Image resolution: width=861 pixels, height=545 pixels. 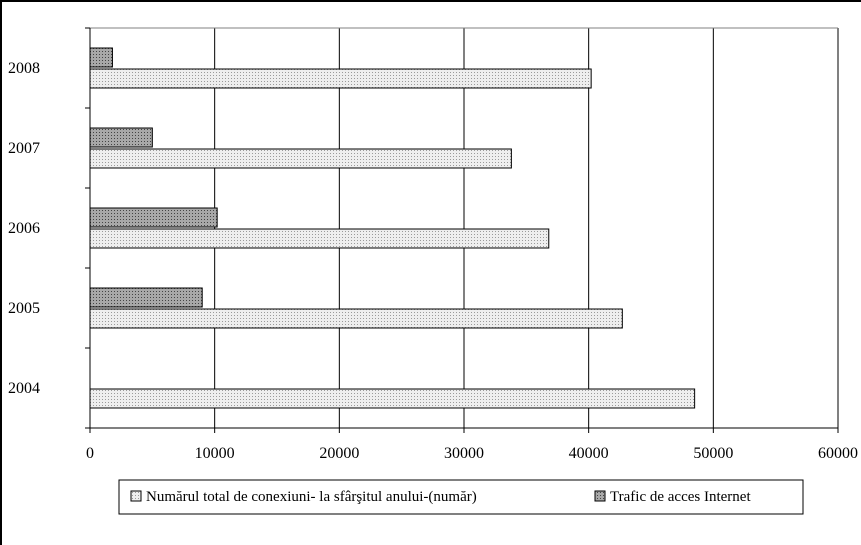 What do you see at coordinates (680, 497) in the screenshot?
I see `legend-label-internet-traffic: Trafic de acces Internet` at bounding box center [680, 497].